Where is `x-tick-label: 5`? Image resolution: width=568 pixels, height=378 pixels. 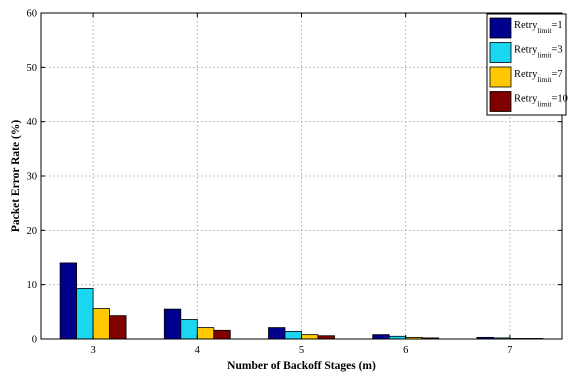
x-tick-label: 5 is located at coordinates (301, 350).